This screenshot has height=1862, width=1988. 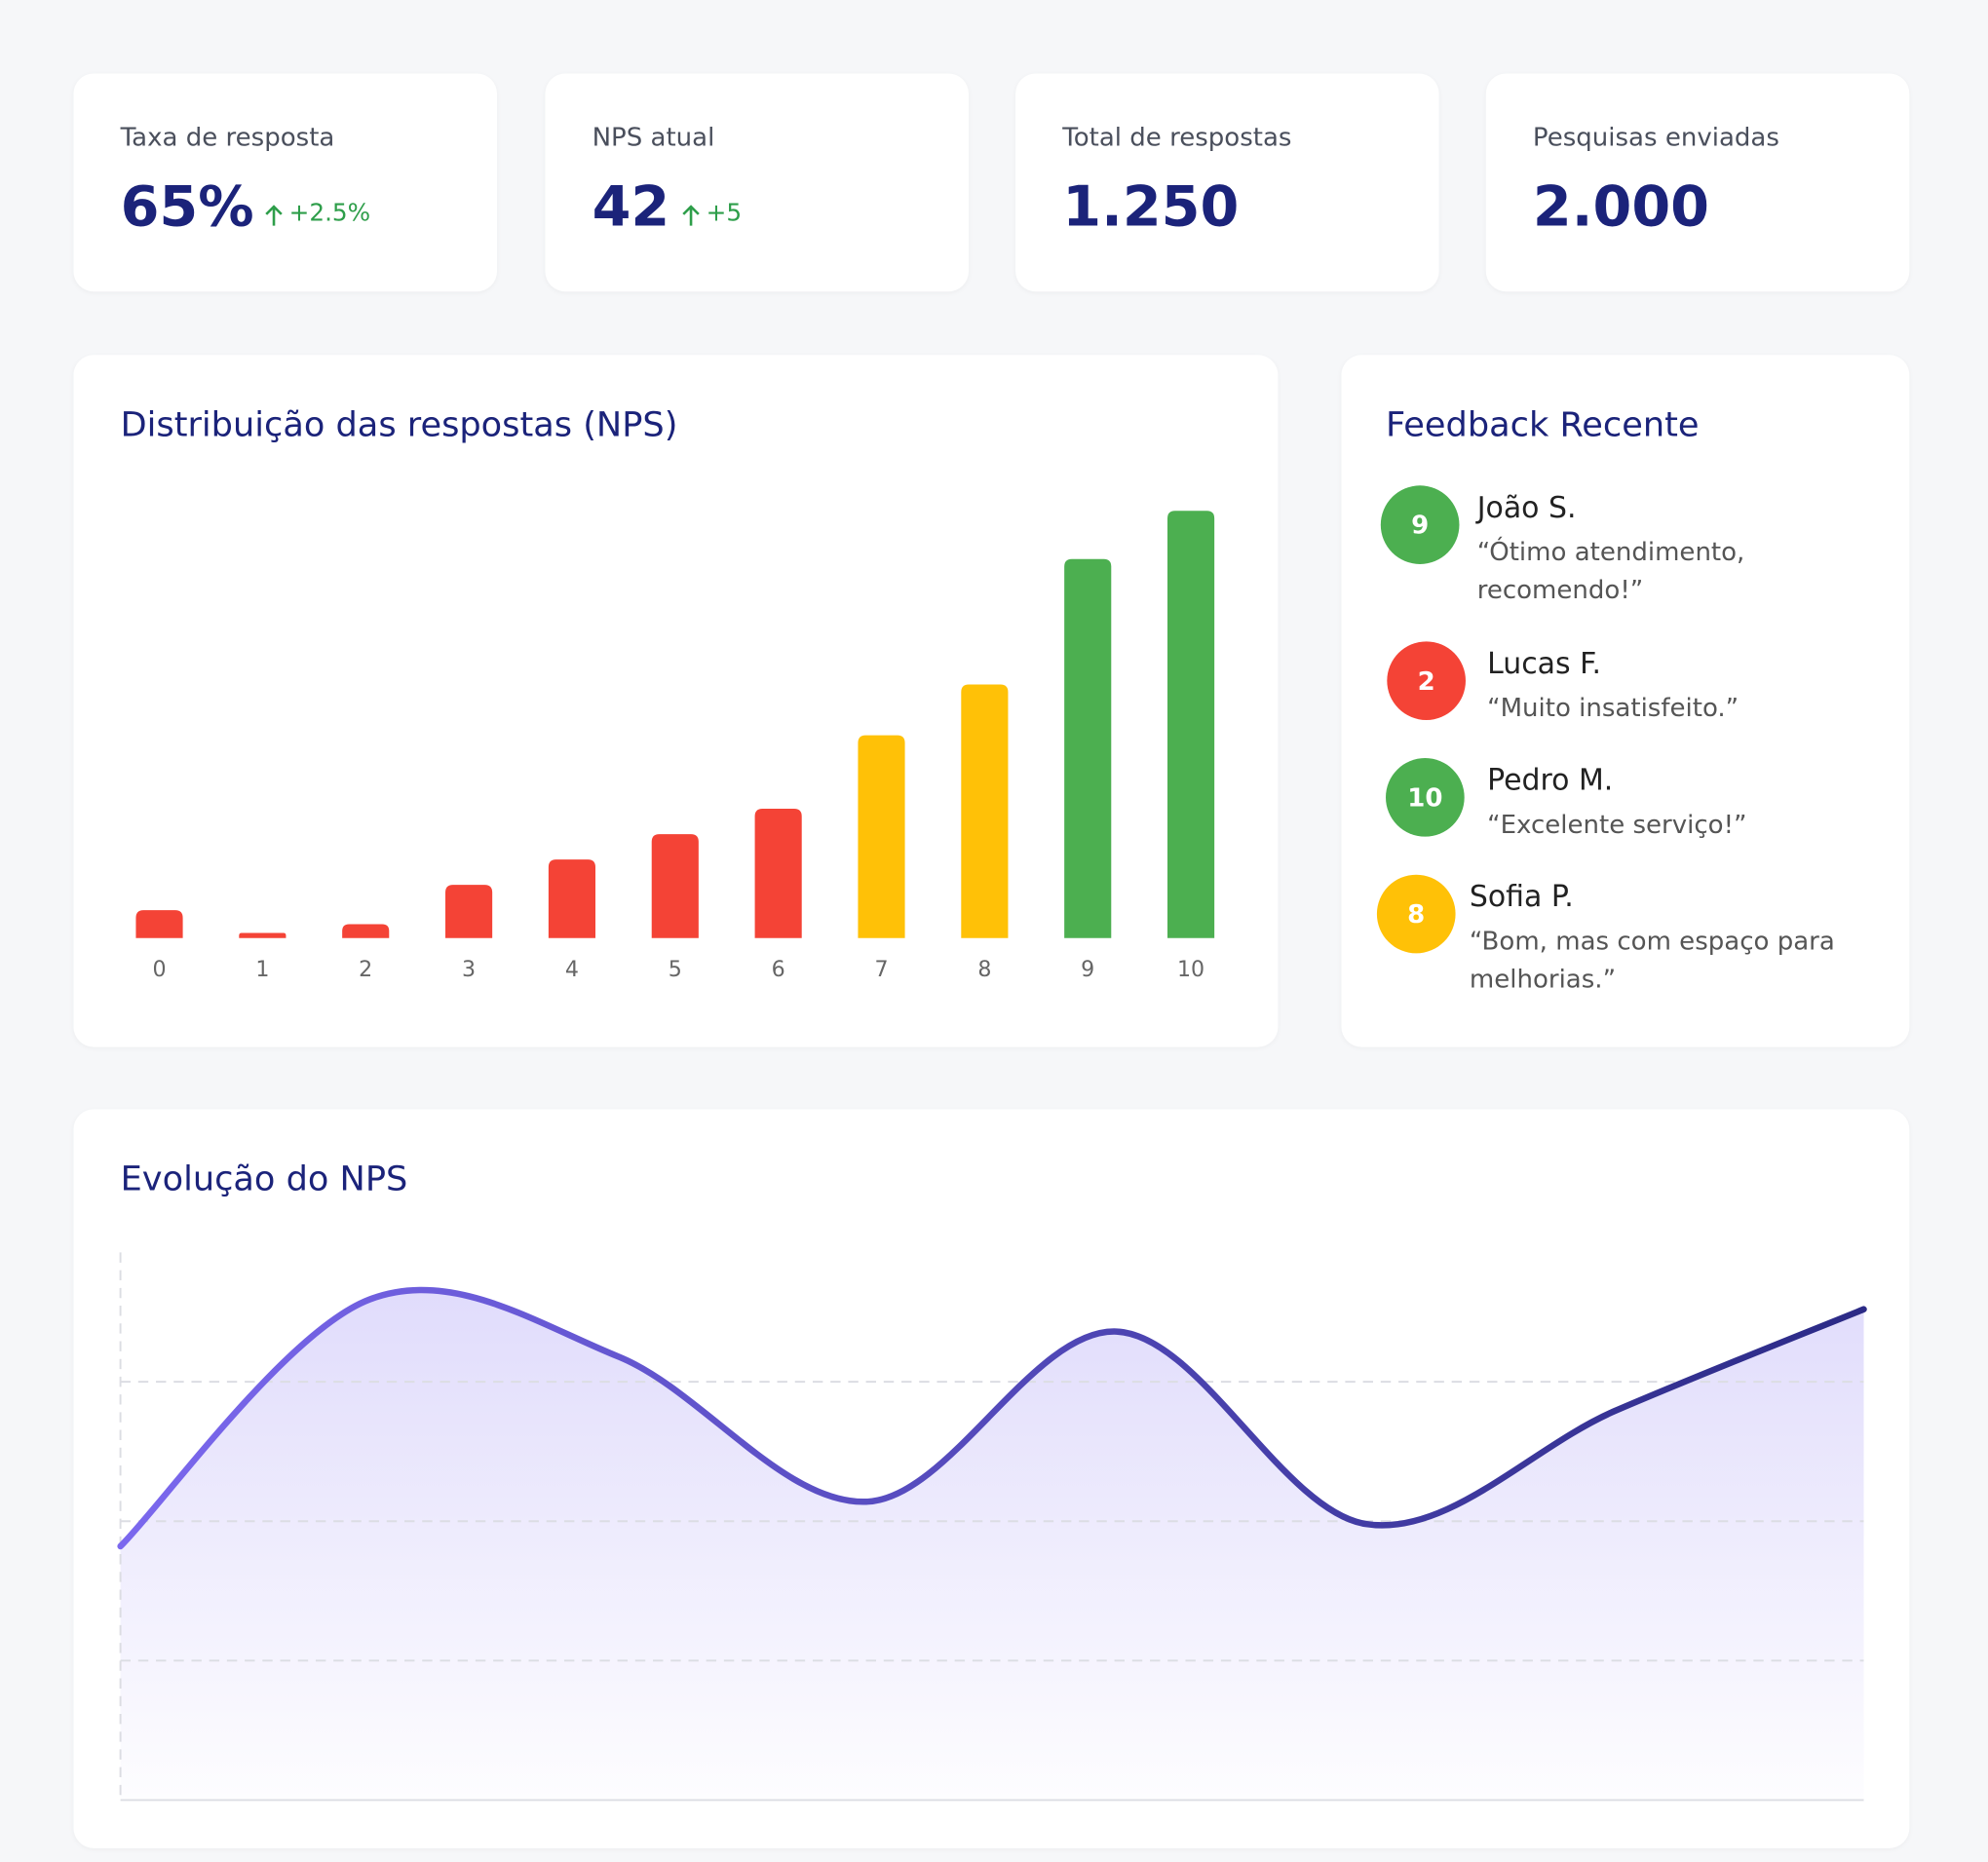 What do you see at coordinates (159, 969) in the screenshot?
I see `x-tick-label: 0` at bounding box center [159, 969].